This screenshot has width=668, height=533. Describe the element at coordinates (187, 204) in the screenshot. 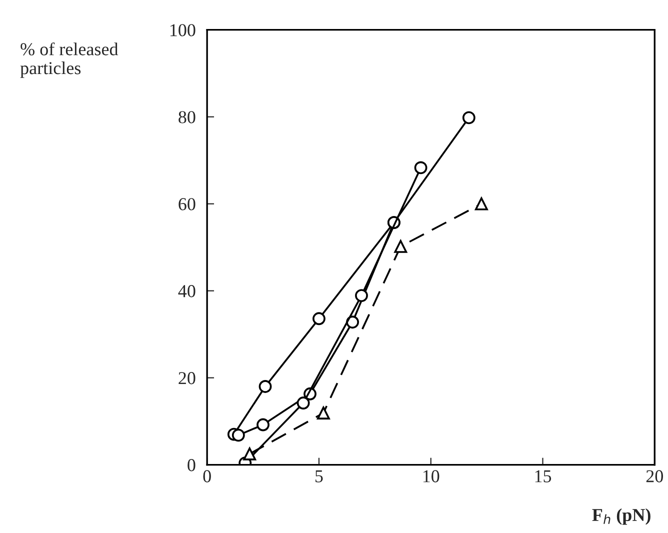

I see `y-tick-label: 60` at that location.